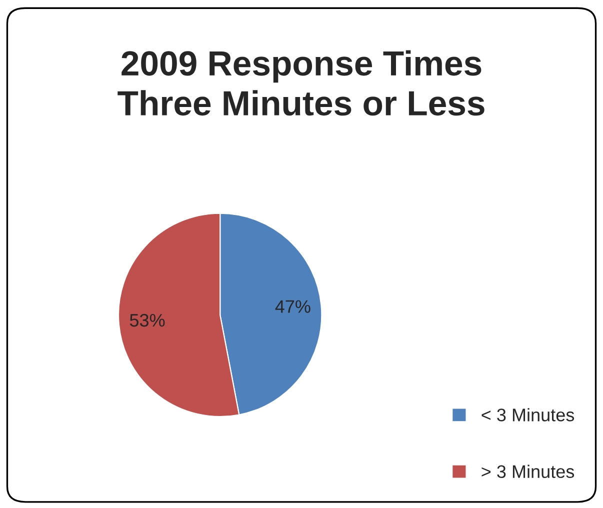 The image size is (603, 508). I want to click on data-label: 47%, so click(292, 306).